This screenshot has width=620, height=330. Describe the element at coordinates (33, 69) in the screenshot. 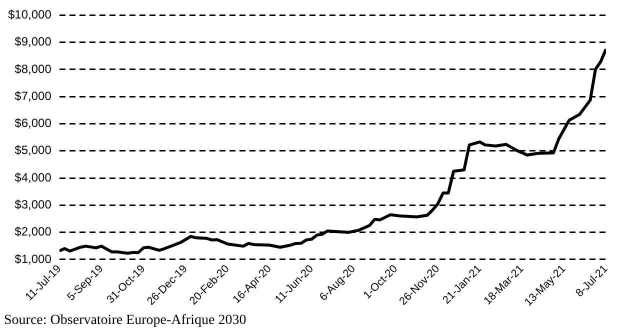

I see `y-tick-label: $8,000` at that location.